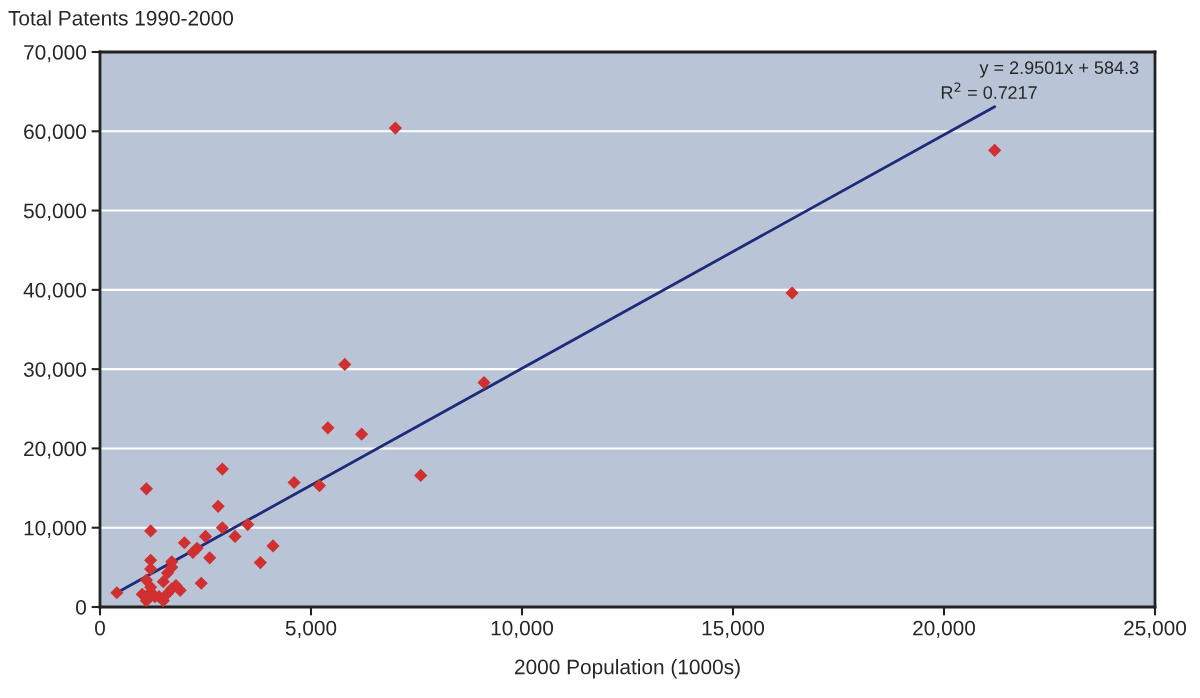 This screenshot has width=1200, height=698. I want to click on y-tick-label: 20,000, so click(55, 450).